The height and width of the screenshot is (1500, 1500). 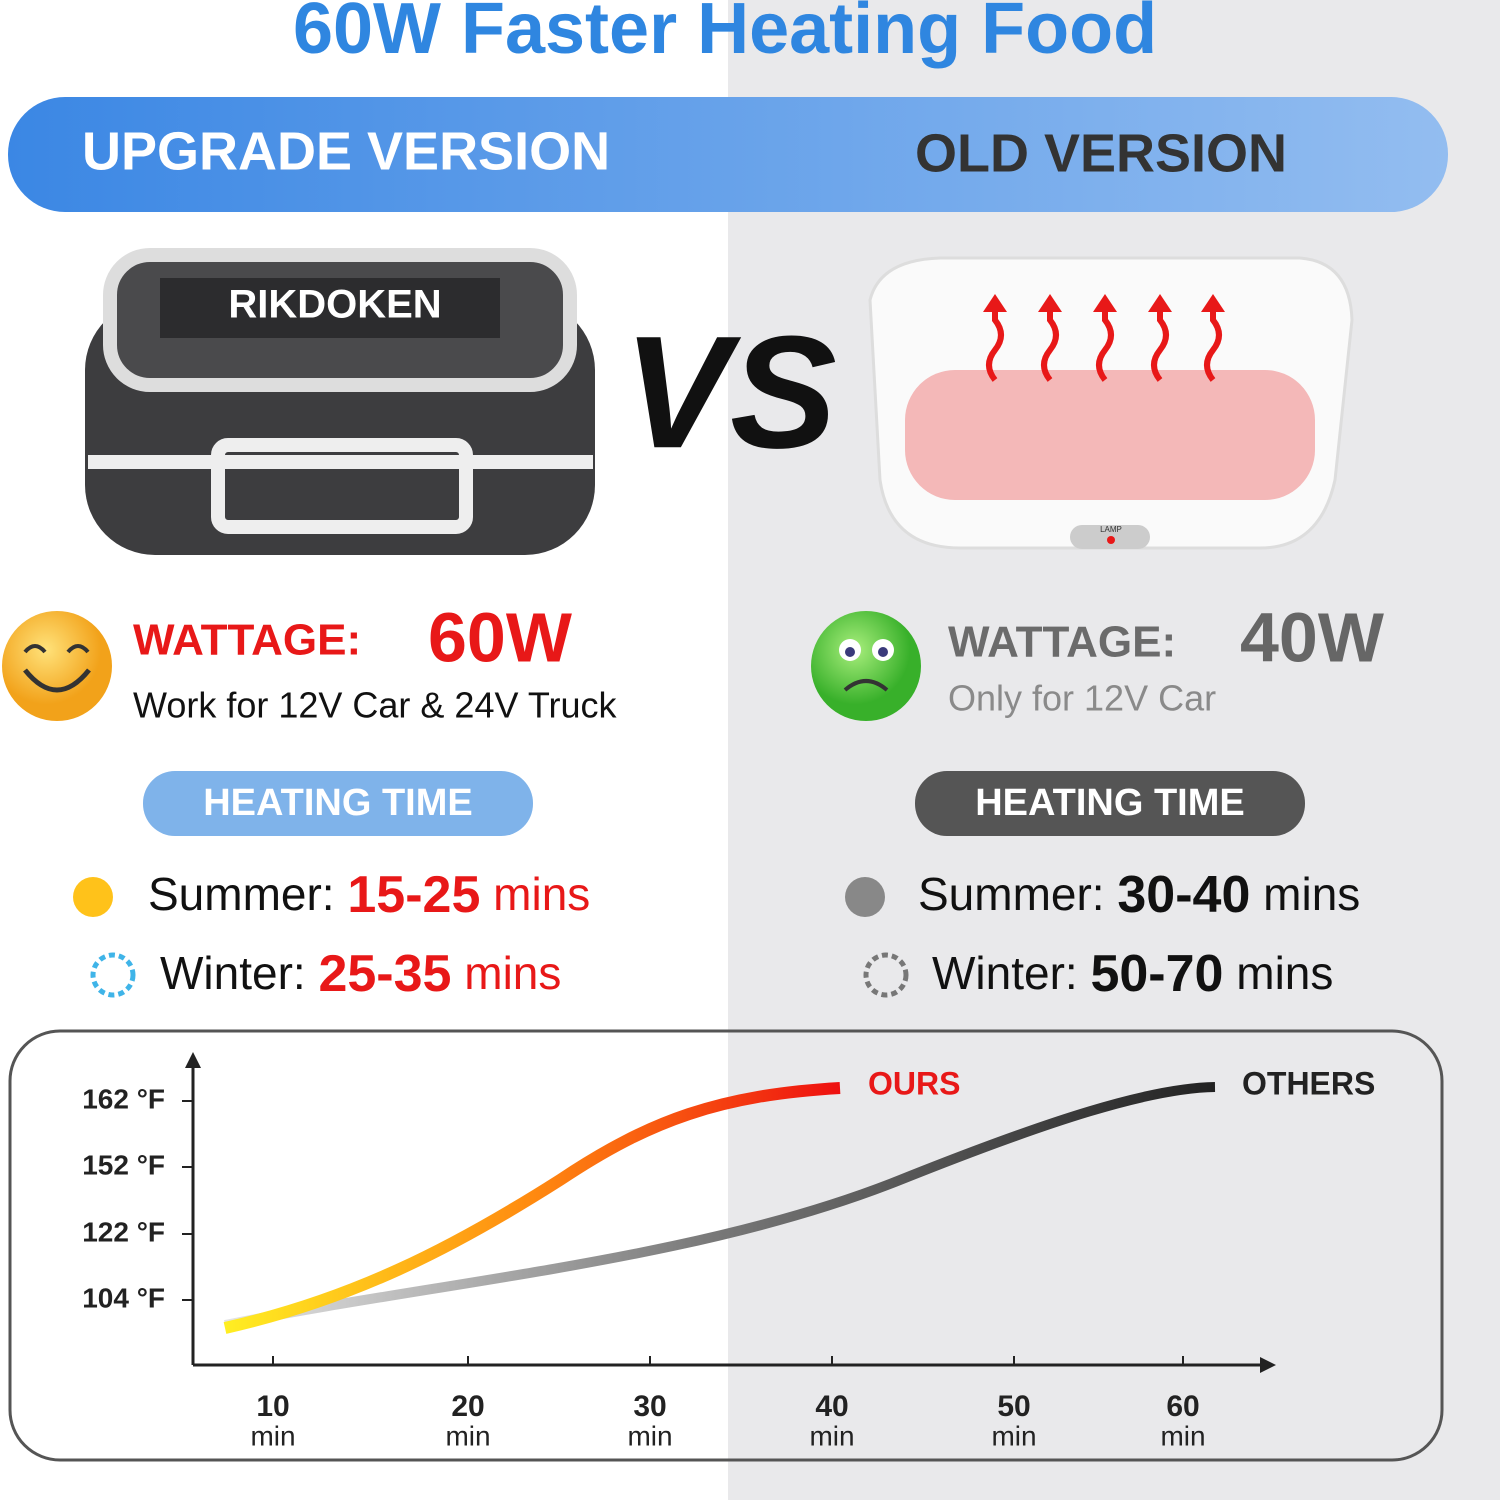 What do you see at coordinates (57, 666) in the screenshot?
I see `happy-face` at bounding box center [57, 666].